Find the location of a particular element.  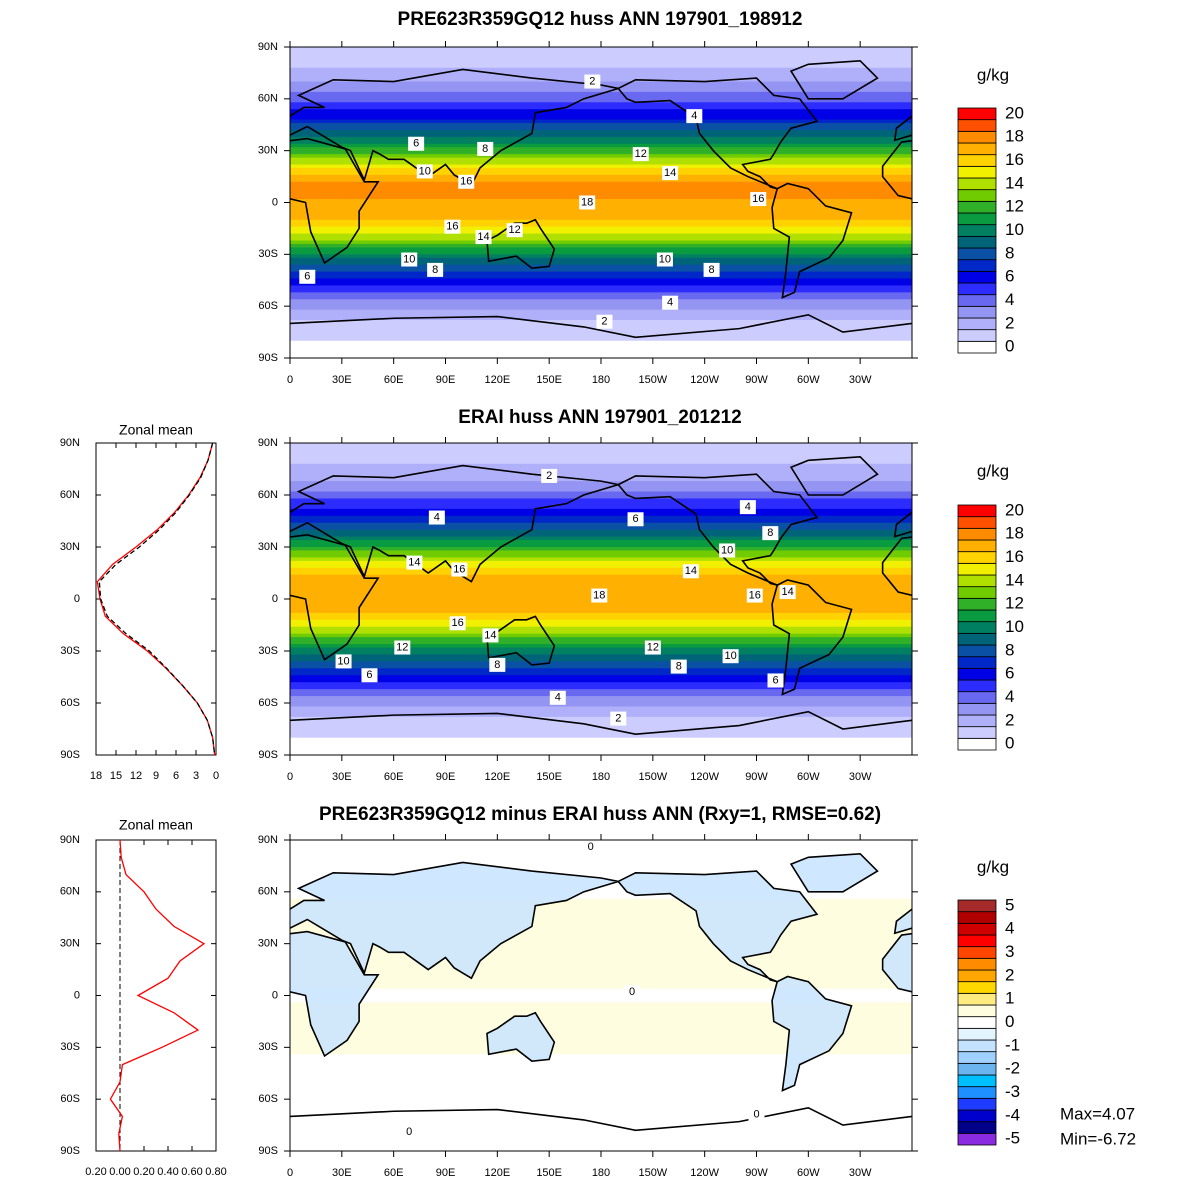

y-tick-label: 60S is located at coordinates (70, 703).